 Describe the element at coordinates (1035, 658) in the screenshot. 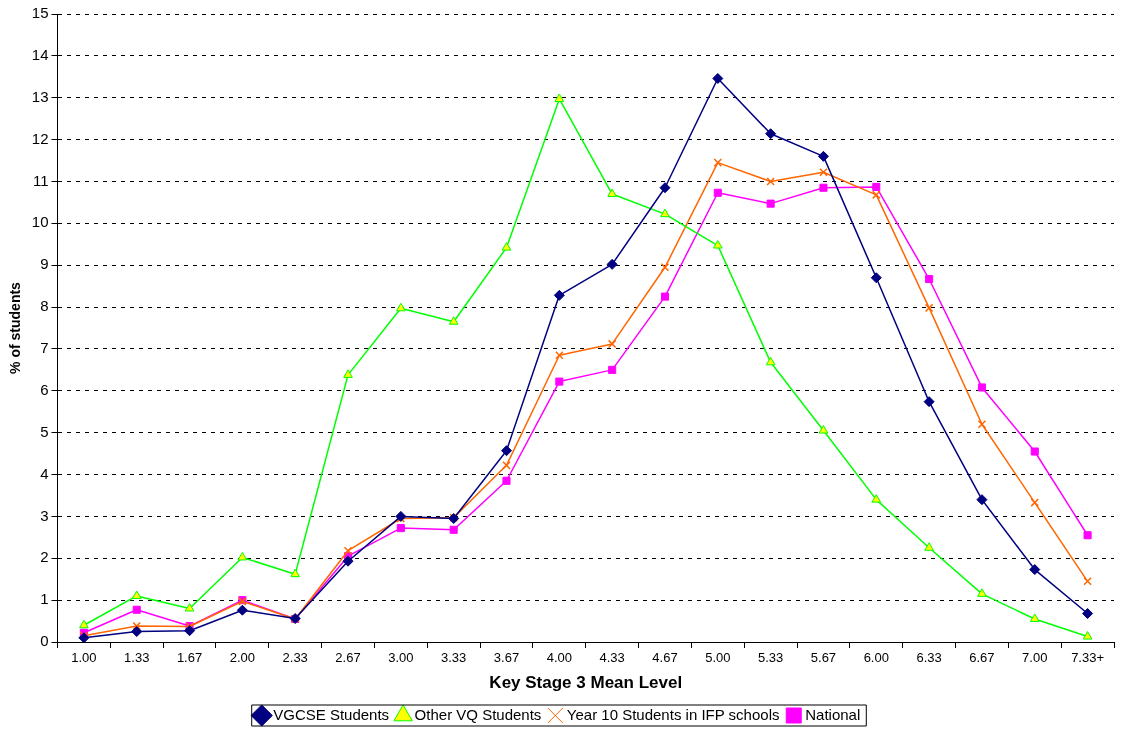

I see `x-tick-label: 7.00` at that location.